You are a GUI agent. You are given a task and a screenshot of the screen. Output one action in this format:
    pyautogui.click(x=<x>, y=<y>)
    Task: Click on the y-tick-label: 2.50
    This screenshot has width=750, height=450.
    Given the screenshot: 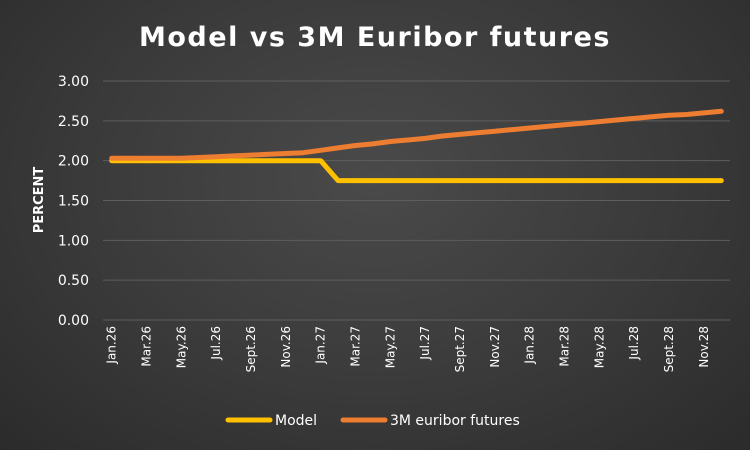 What is the action you would take?
    pyautogui.click(x=73, y=122)
    